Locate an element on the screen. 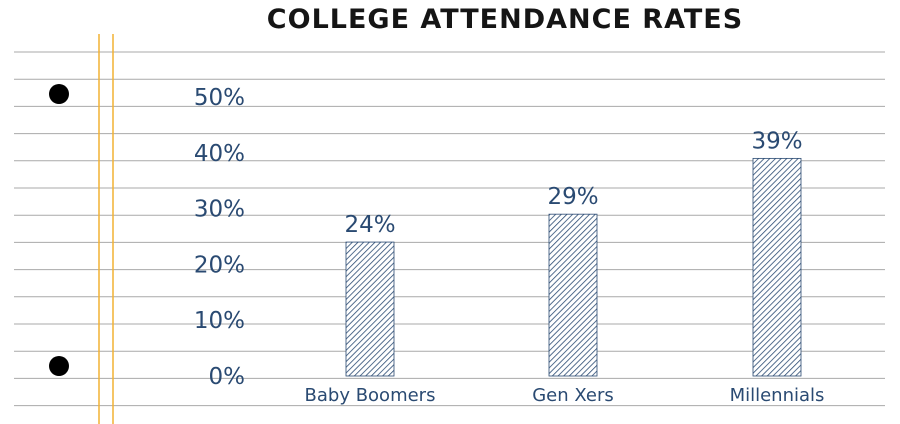 This screenshot has width=900, height=424. margin-lines is located at coordinates (106, 229).